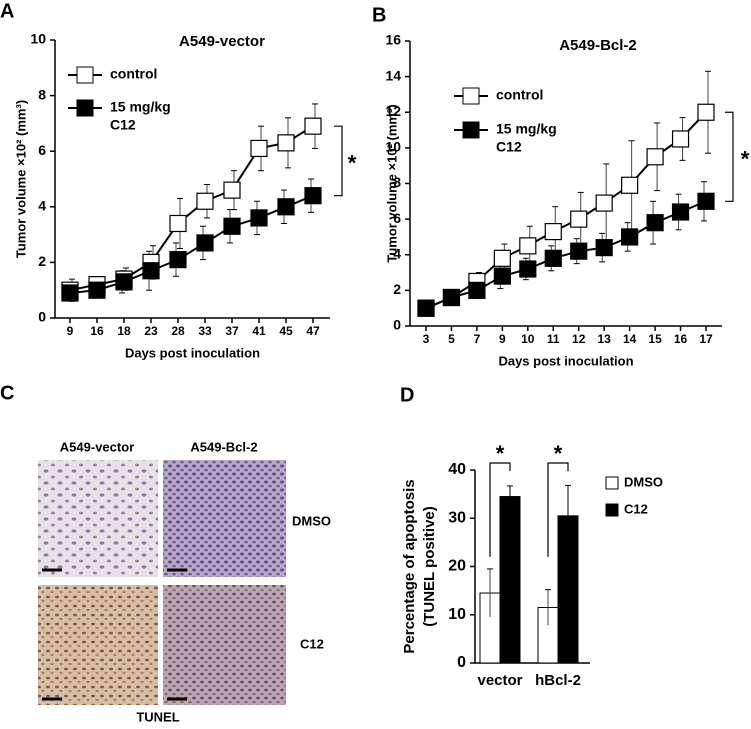 The width and height of the screenshot is (751, 729). What do you see at coordinates (643, 481) in the screenshot?
I see `legend-label: DMSO` at bounding box center [643, 481].